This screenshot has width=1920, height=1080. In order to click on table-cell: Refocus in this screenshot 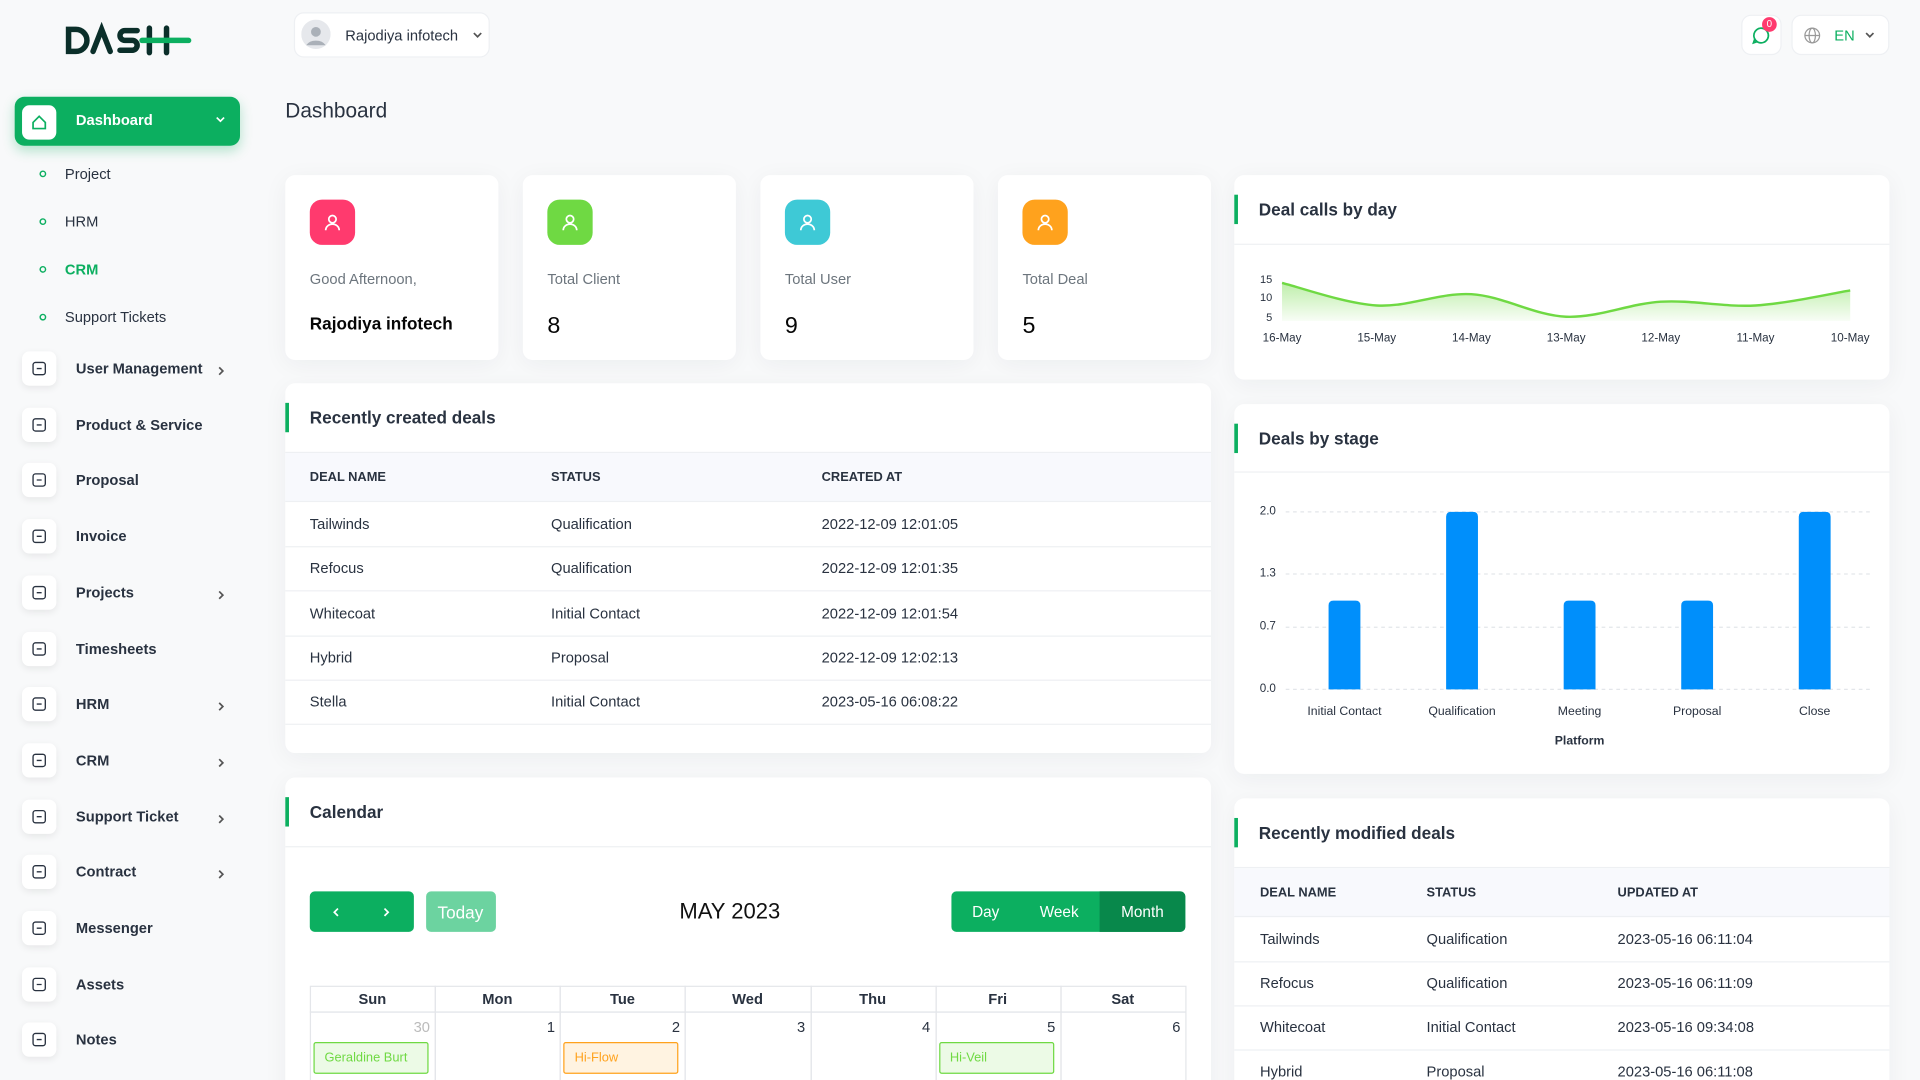, I will do `click(336, 568)`.